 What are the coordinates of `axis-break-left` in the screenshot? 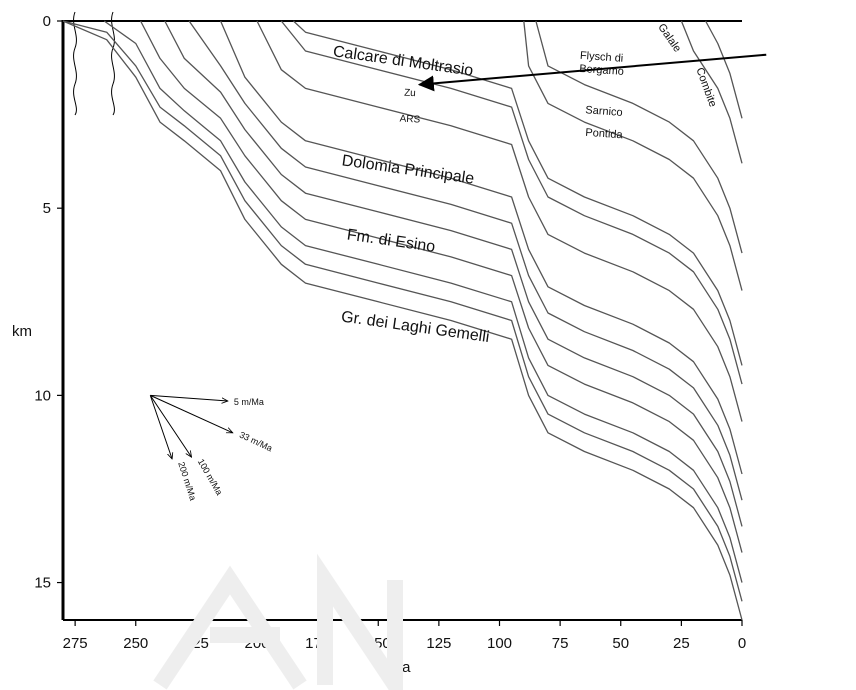 It's located at (75, 63).